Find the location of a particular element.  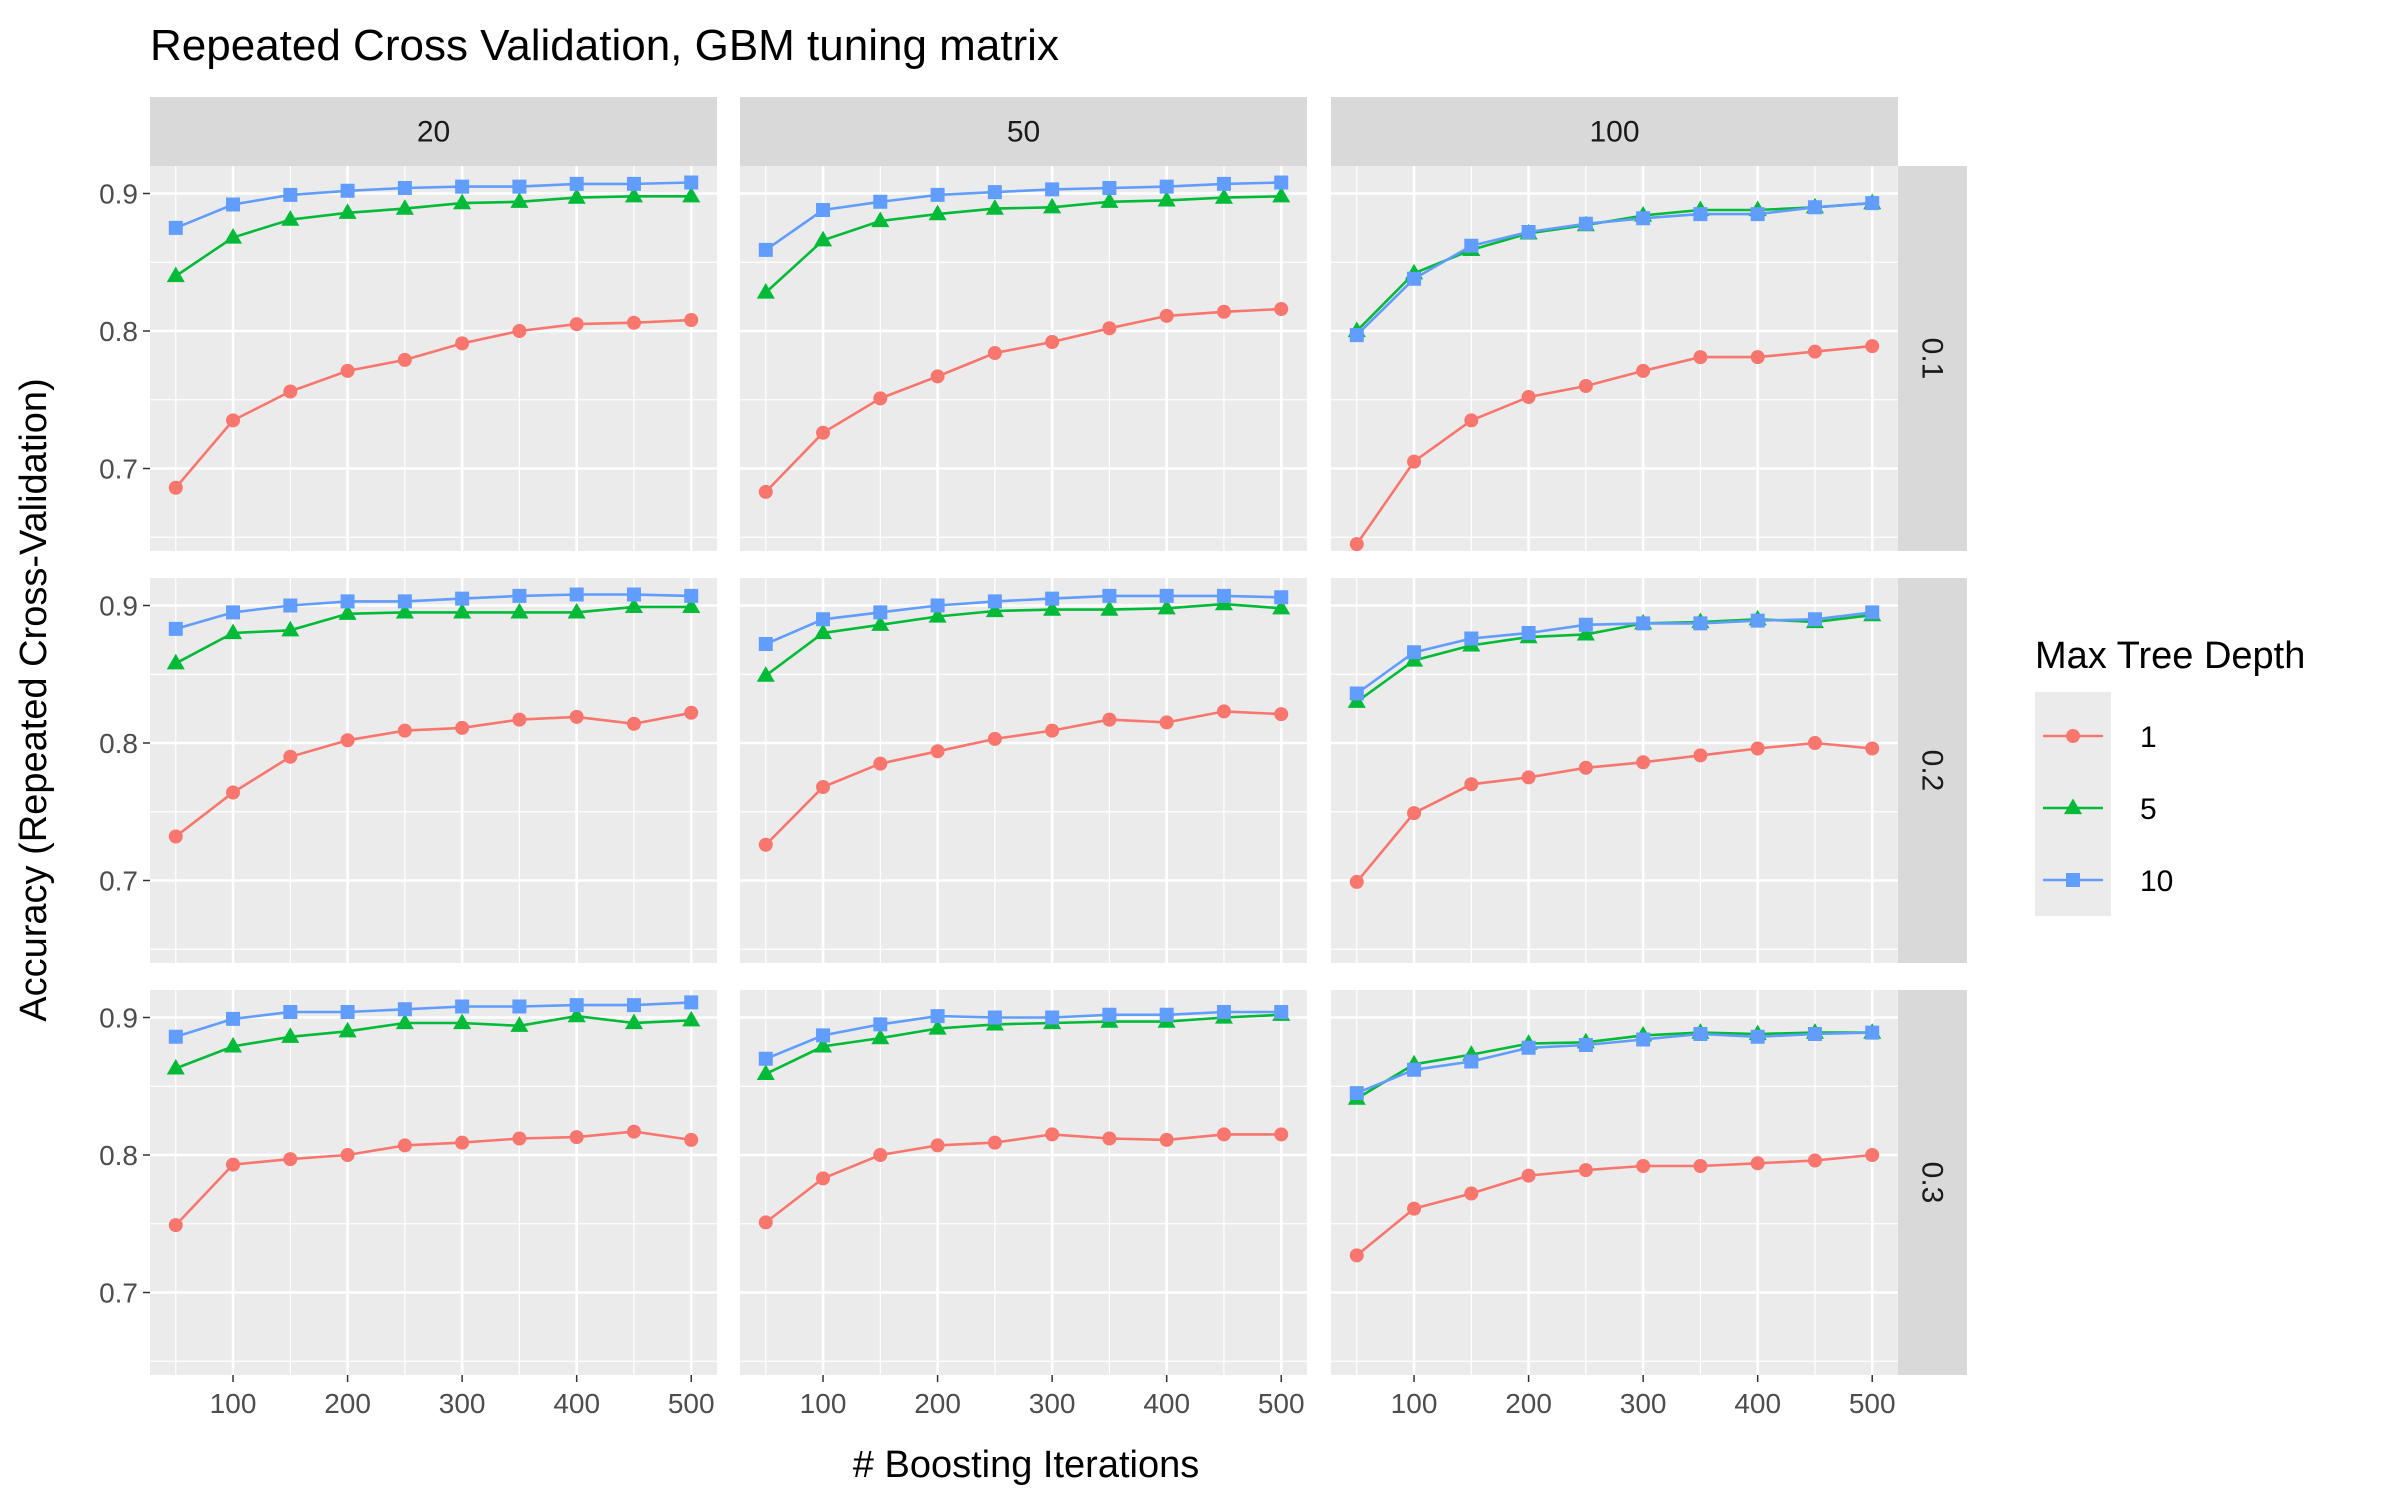

panel-20-0.1 is located at coordinates (433, 358).